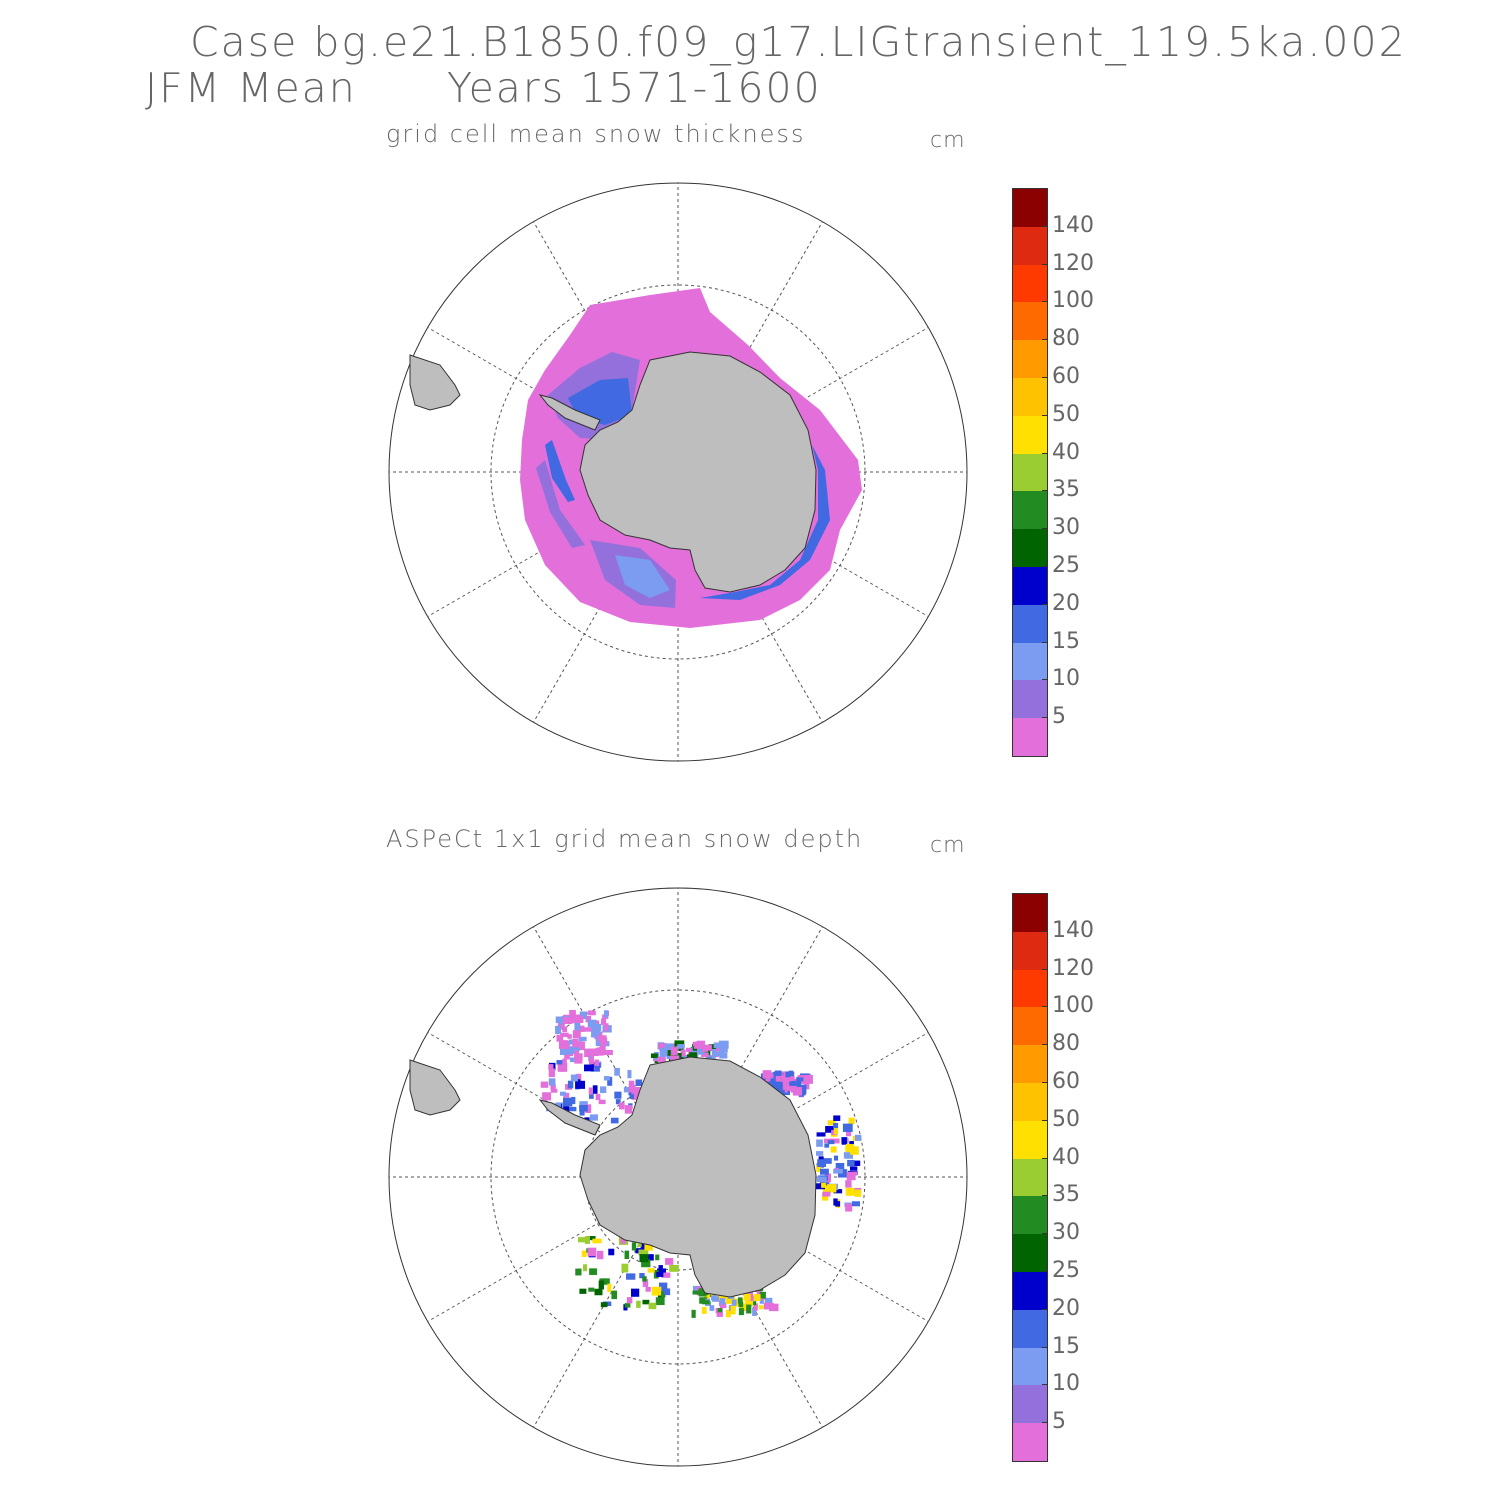 This screenshot has height=1500, width=1500. Describe the element at coordinates (435, 1087) in the screenshot. I see `panel2-south-america` at that location.